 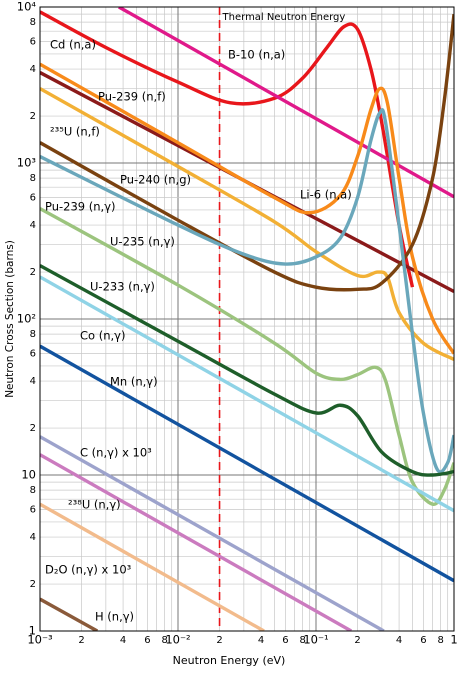 What do you see at coordinates (229, 660) in the screenshot?
I see `x-axis-title: Neutron Energy (eV)` at bounding box center [229, 660].